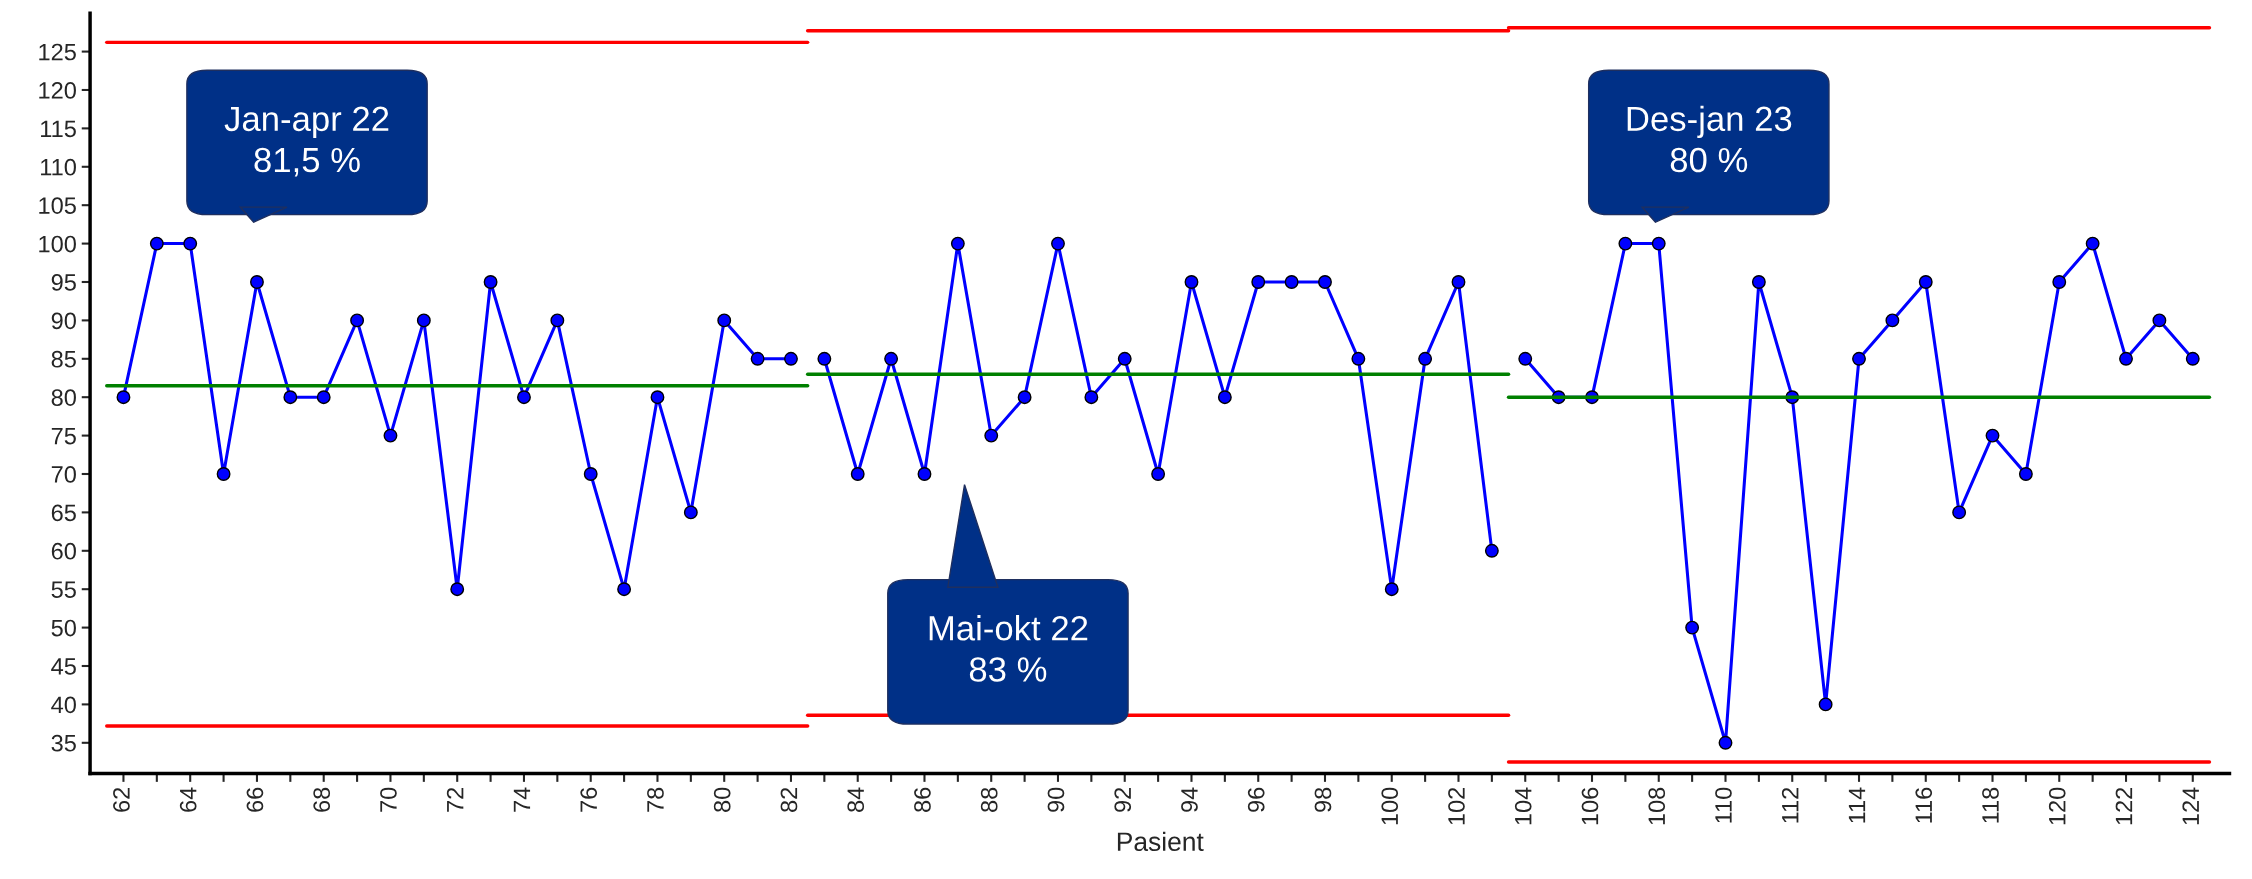  Describe the element at coordinates (63, 513) in the screenshot. I see `y-tick-label: 65` at that location.